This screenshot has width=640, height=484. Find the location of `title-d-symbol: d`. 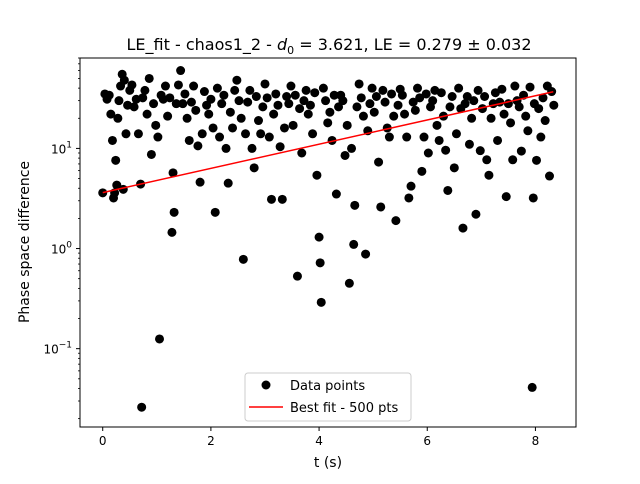

title-d-symbol: d is located at coordinates (282, 44).